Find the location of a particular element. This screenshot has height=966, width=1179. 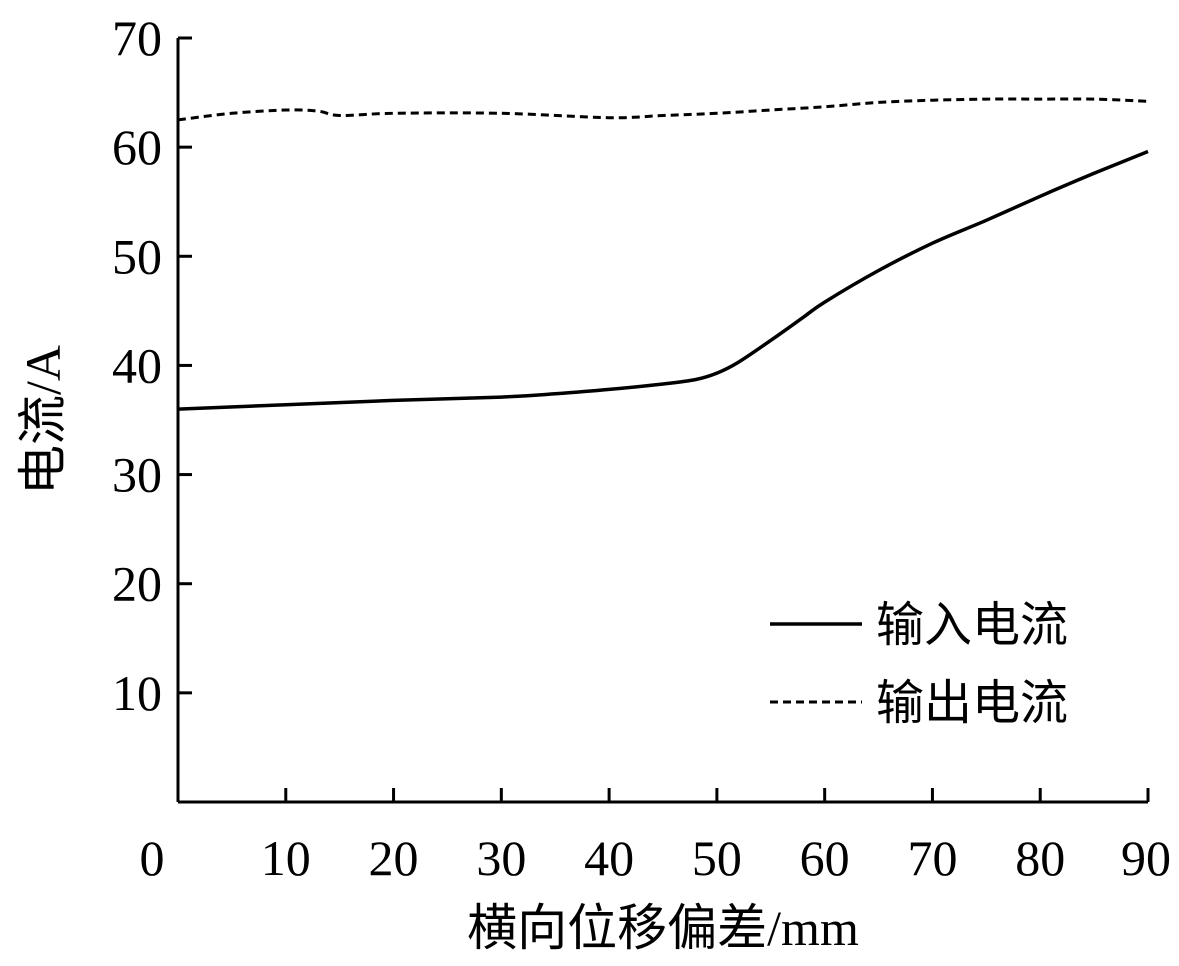

y-ticks: 10 20 30 40 50 60 70 is located at coordinates (152, 365).